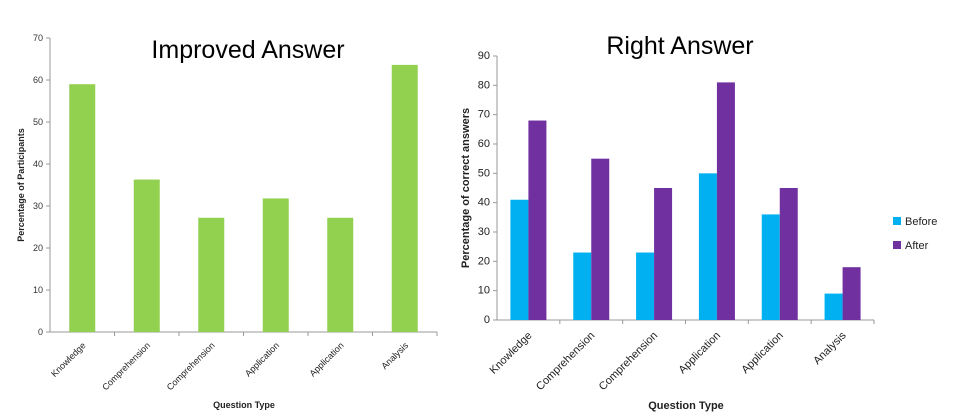 The height and width of the screenshot is (420, 971). I want to click on y-axis-ticks: 0 10 20 30 40 50 60 70 80 90, so click(487, 188).